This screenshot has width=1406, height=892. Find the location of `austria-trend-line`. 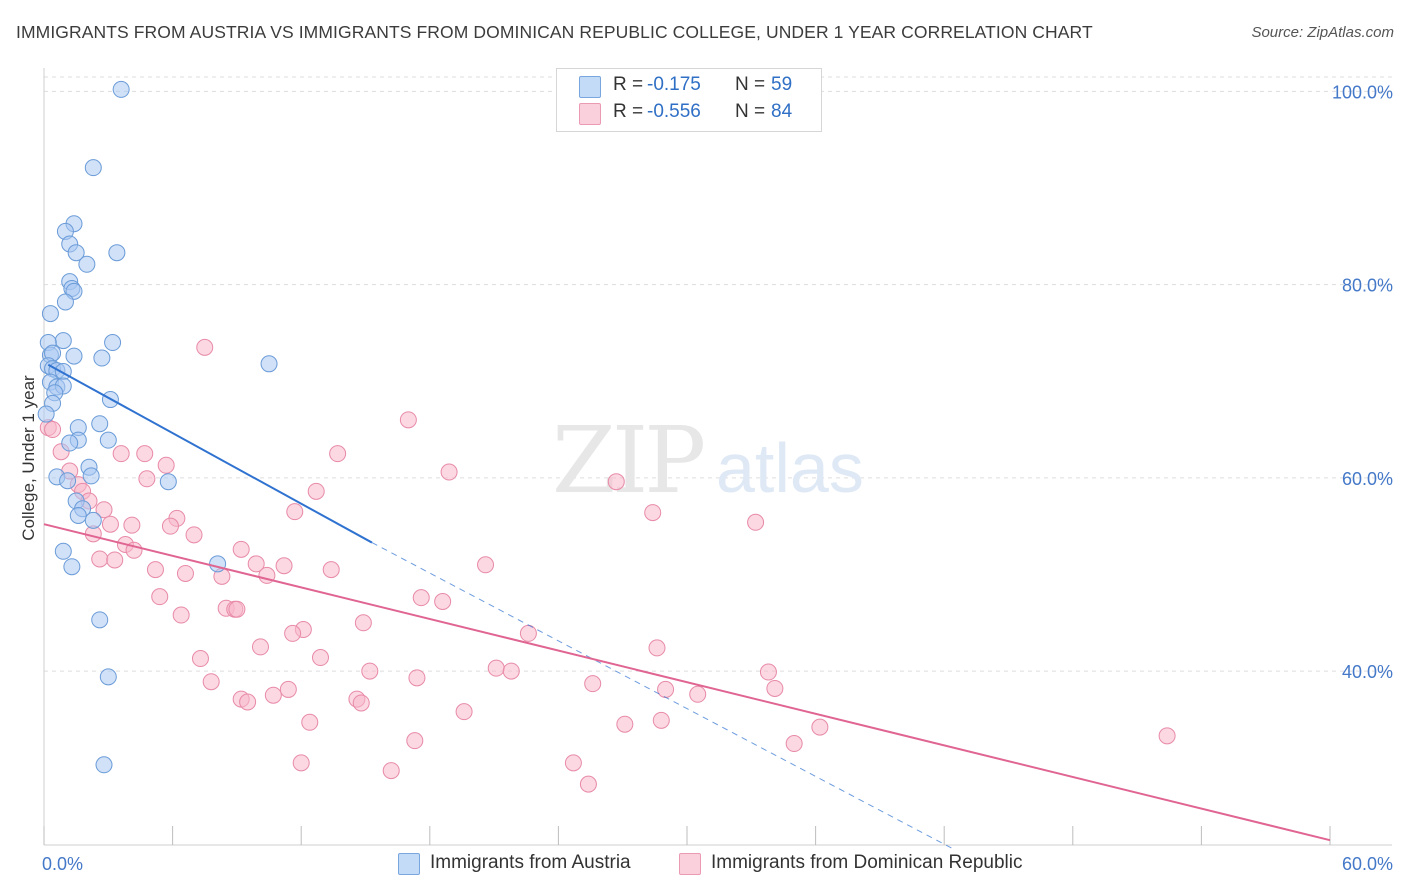

austria-trend-line is located at coordinates (210, 453).